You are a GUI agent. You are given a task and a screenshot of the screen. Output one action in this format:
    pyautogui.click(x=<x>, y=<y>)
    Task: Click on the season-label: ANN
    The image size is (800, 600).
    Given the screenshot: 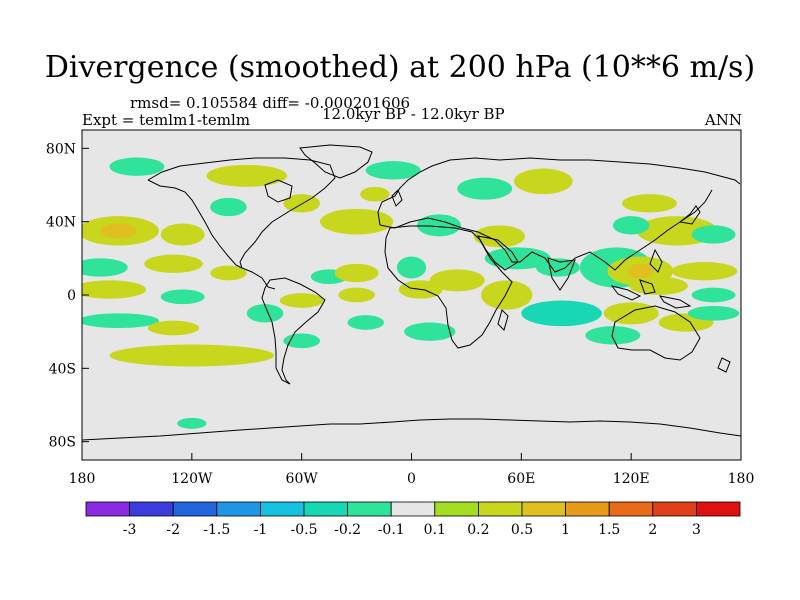 What is the action you would take?
    pyautogui.click(x=723, y=120)
    